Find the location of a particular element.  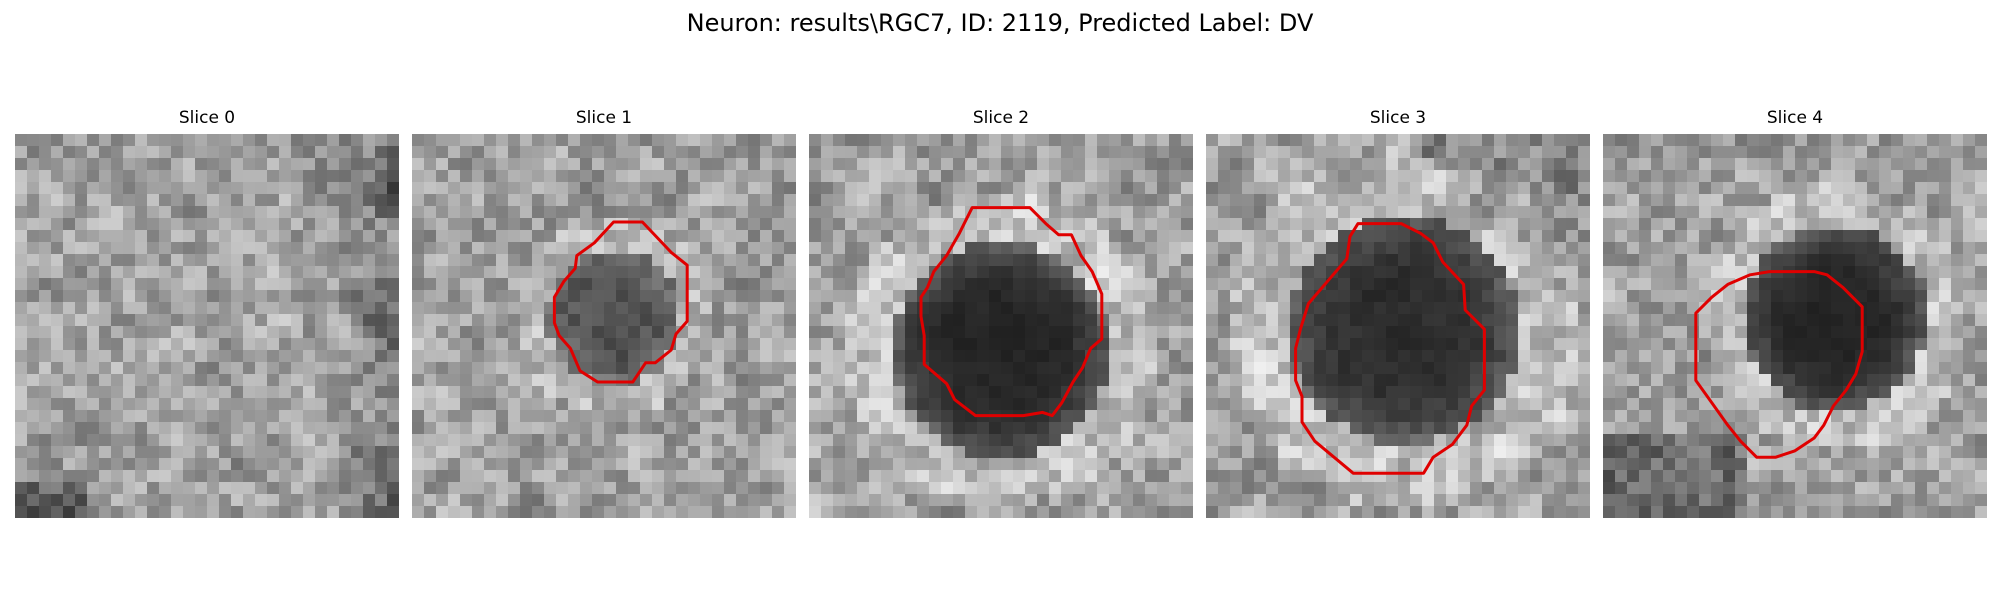

slice-title: Slice 2 is located at coordinates (1001, 118).